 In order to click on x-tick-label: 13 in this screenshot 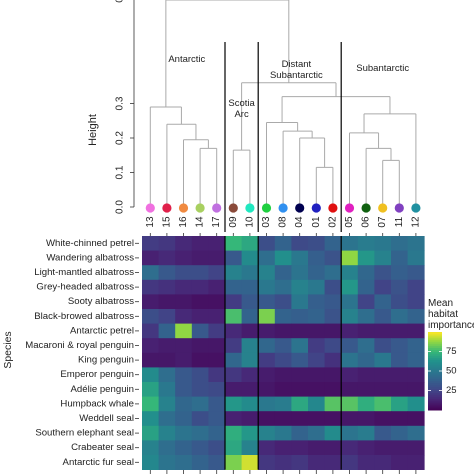, I will do `click(150, 222)`.